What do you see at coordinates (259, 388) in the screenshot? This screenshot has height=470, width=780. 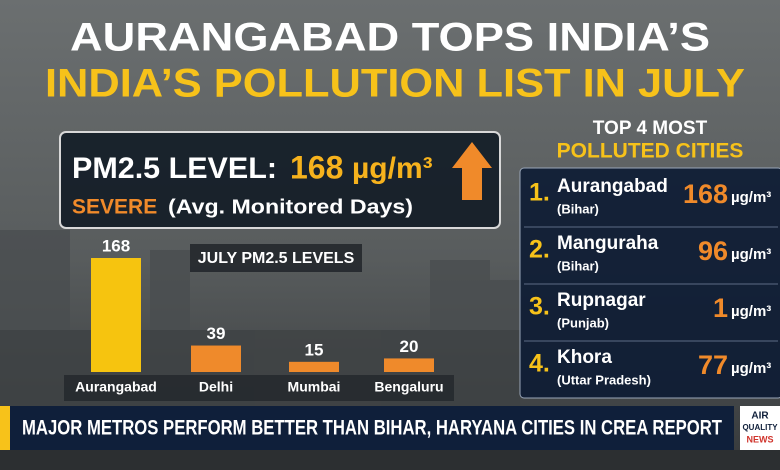 I see `category-strip` at bounding box center [259, 388].